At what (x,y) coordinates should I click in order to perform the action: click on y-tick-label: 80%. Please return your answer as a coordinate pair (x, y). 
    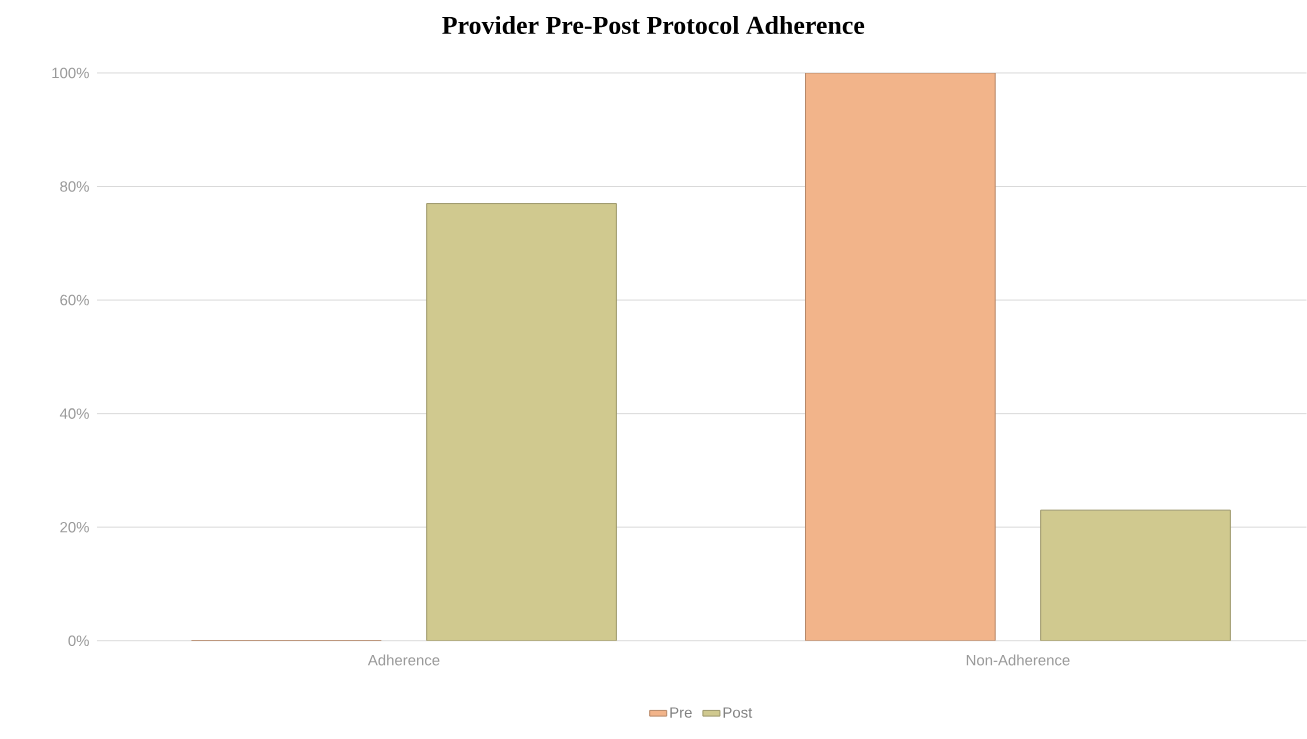
    Looking at the image, I should click on (74, 186).